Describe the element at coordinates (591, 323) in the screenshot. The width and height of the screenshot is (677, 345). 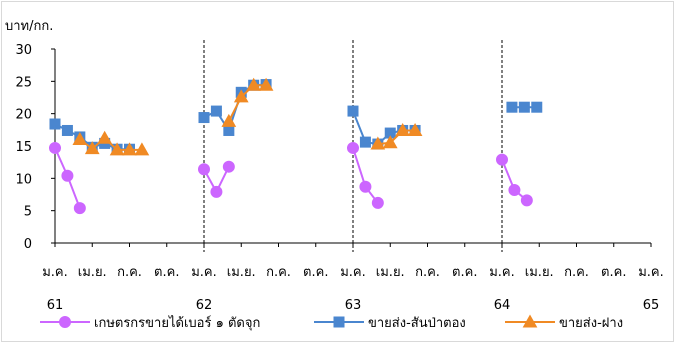
I see `legend-label: ขายส่ง-ฝาง` at that location.